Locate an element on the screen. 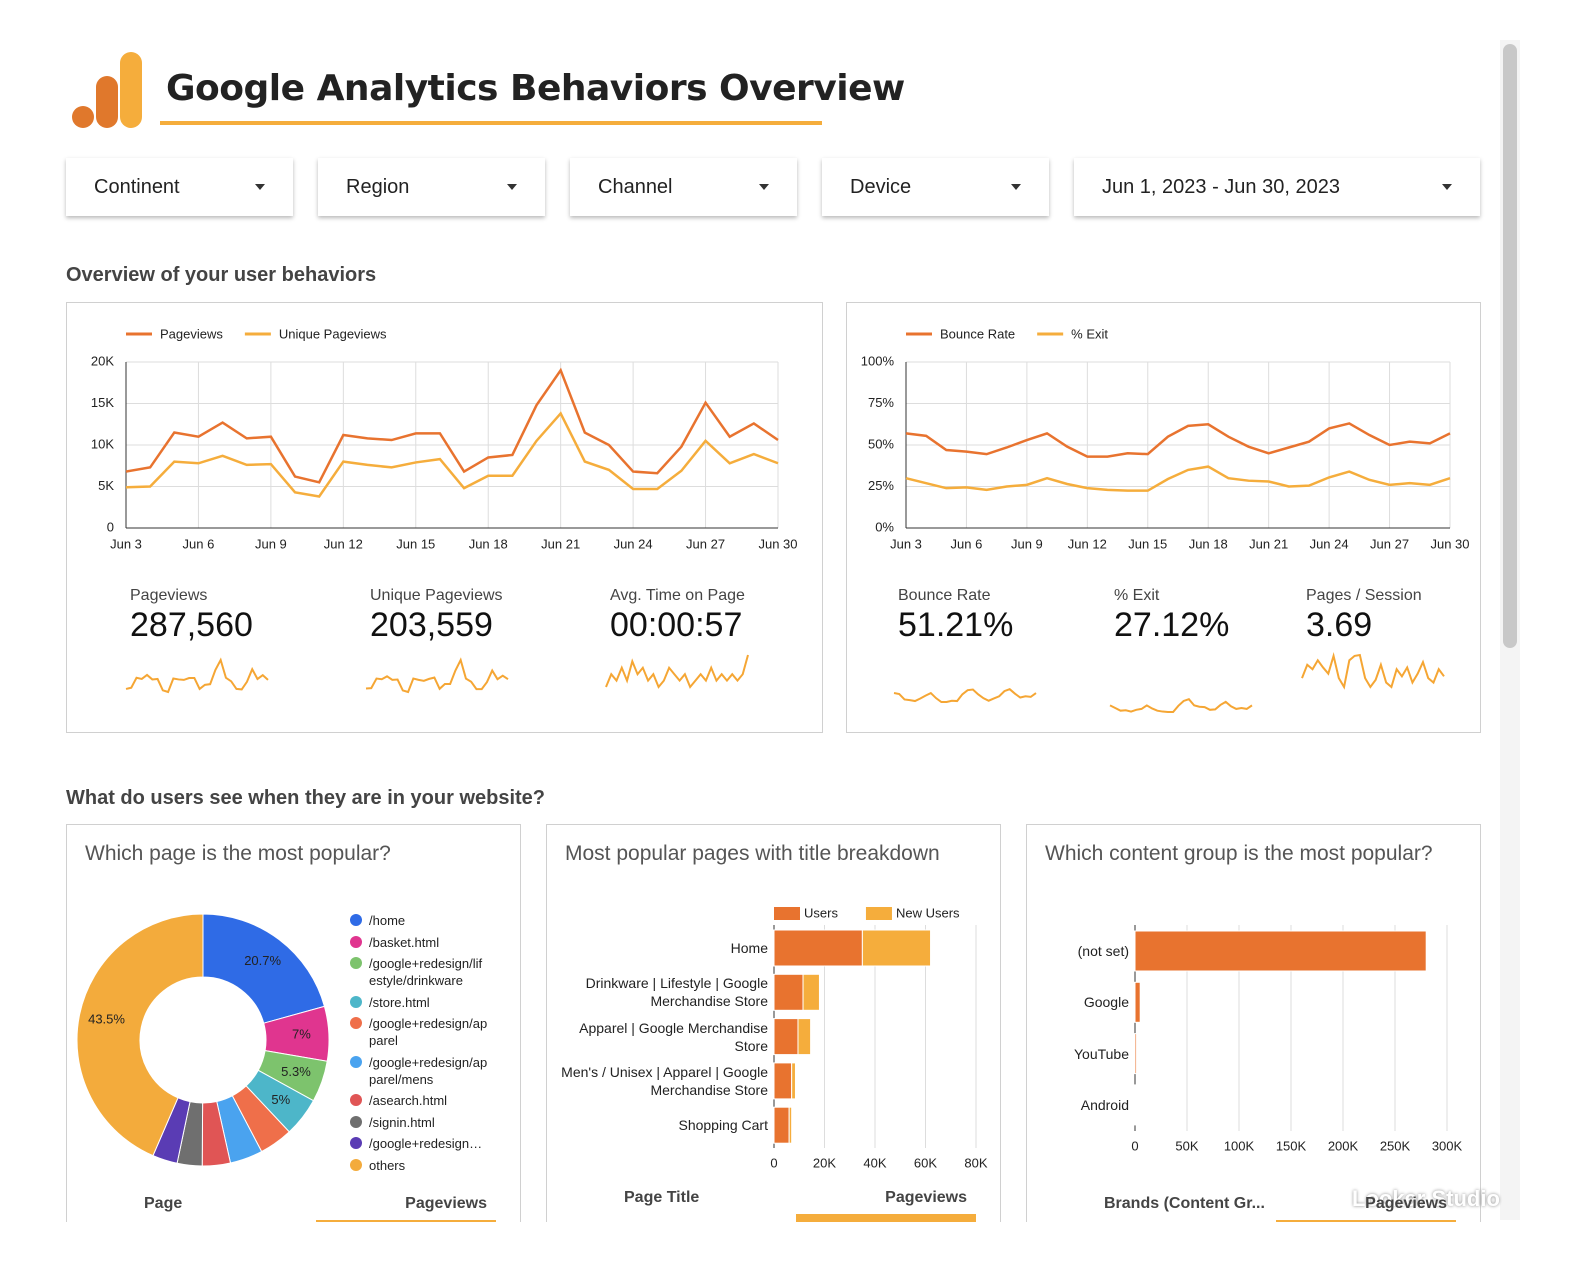 The width and height of the screenshot is (1588, 1288). scorecard-value: 51.21% is located at coordinates (956, 625).